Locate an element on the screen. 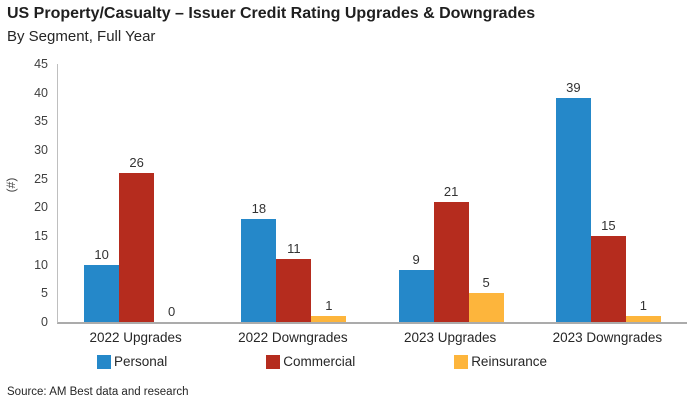 The height and width of the screenshot is (408, 691). bar-value-label: 18 is located at coordinates (259, 208).